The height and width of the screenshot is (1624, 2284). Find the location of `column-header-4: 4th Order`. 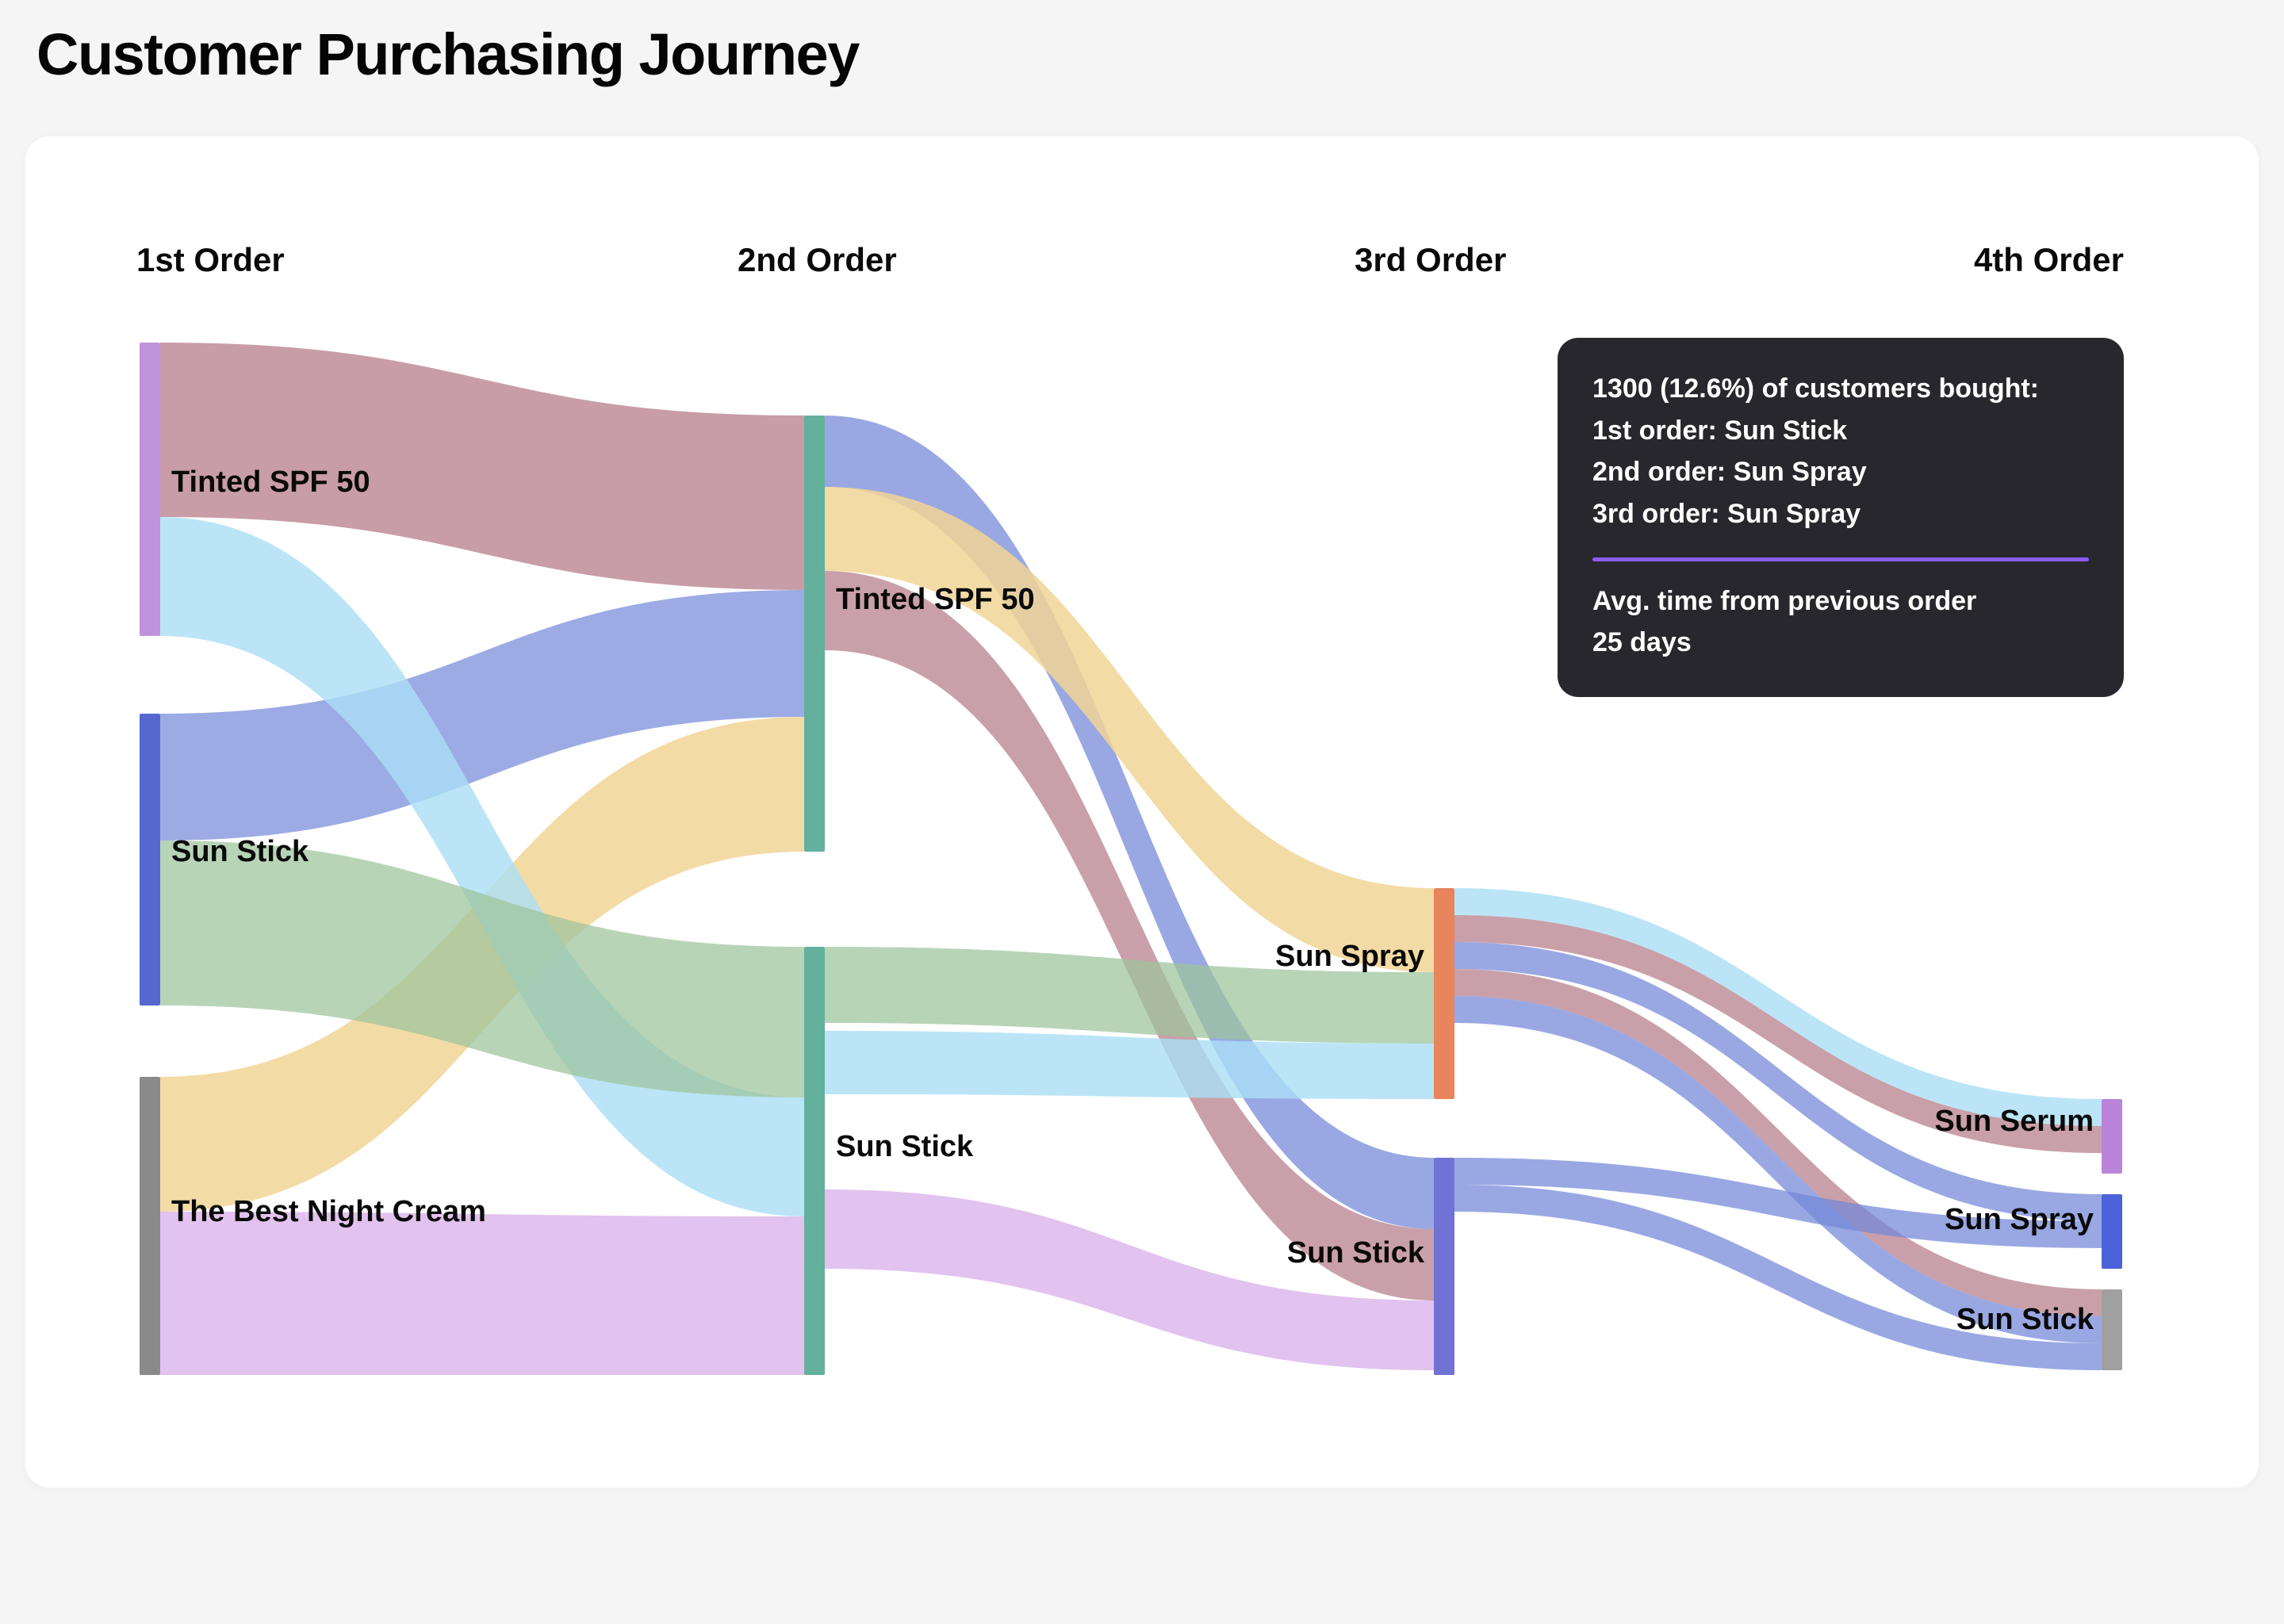

column-header-4: 4th Order is located at coordinates (2049, 259).